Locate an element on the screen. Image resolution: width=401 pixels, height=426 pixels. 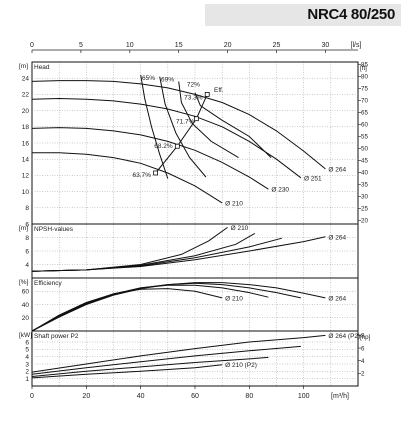
bottom-tick-label: 100 is located at coordinates (304, 396).